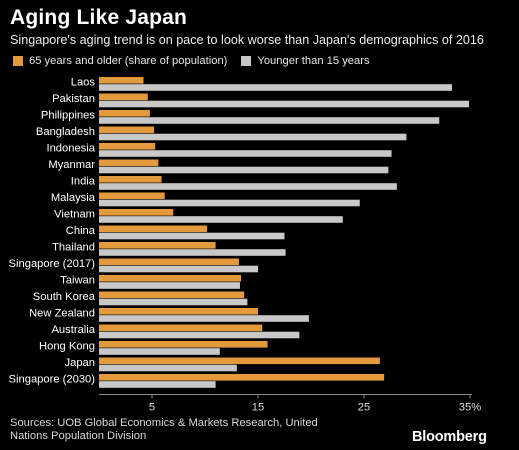 The image size is (519, 450). I want to click on category-label-australia: Australia, so click(73, 330).